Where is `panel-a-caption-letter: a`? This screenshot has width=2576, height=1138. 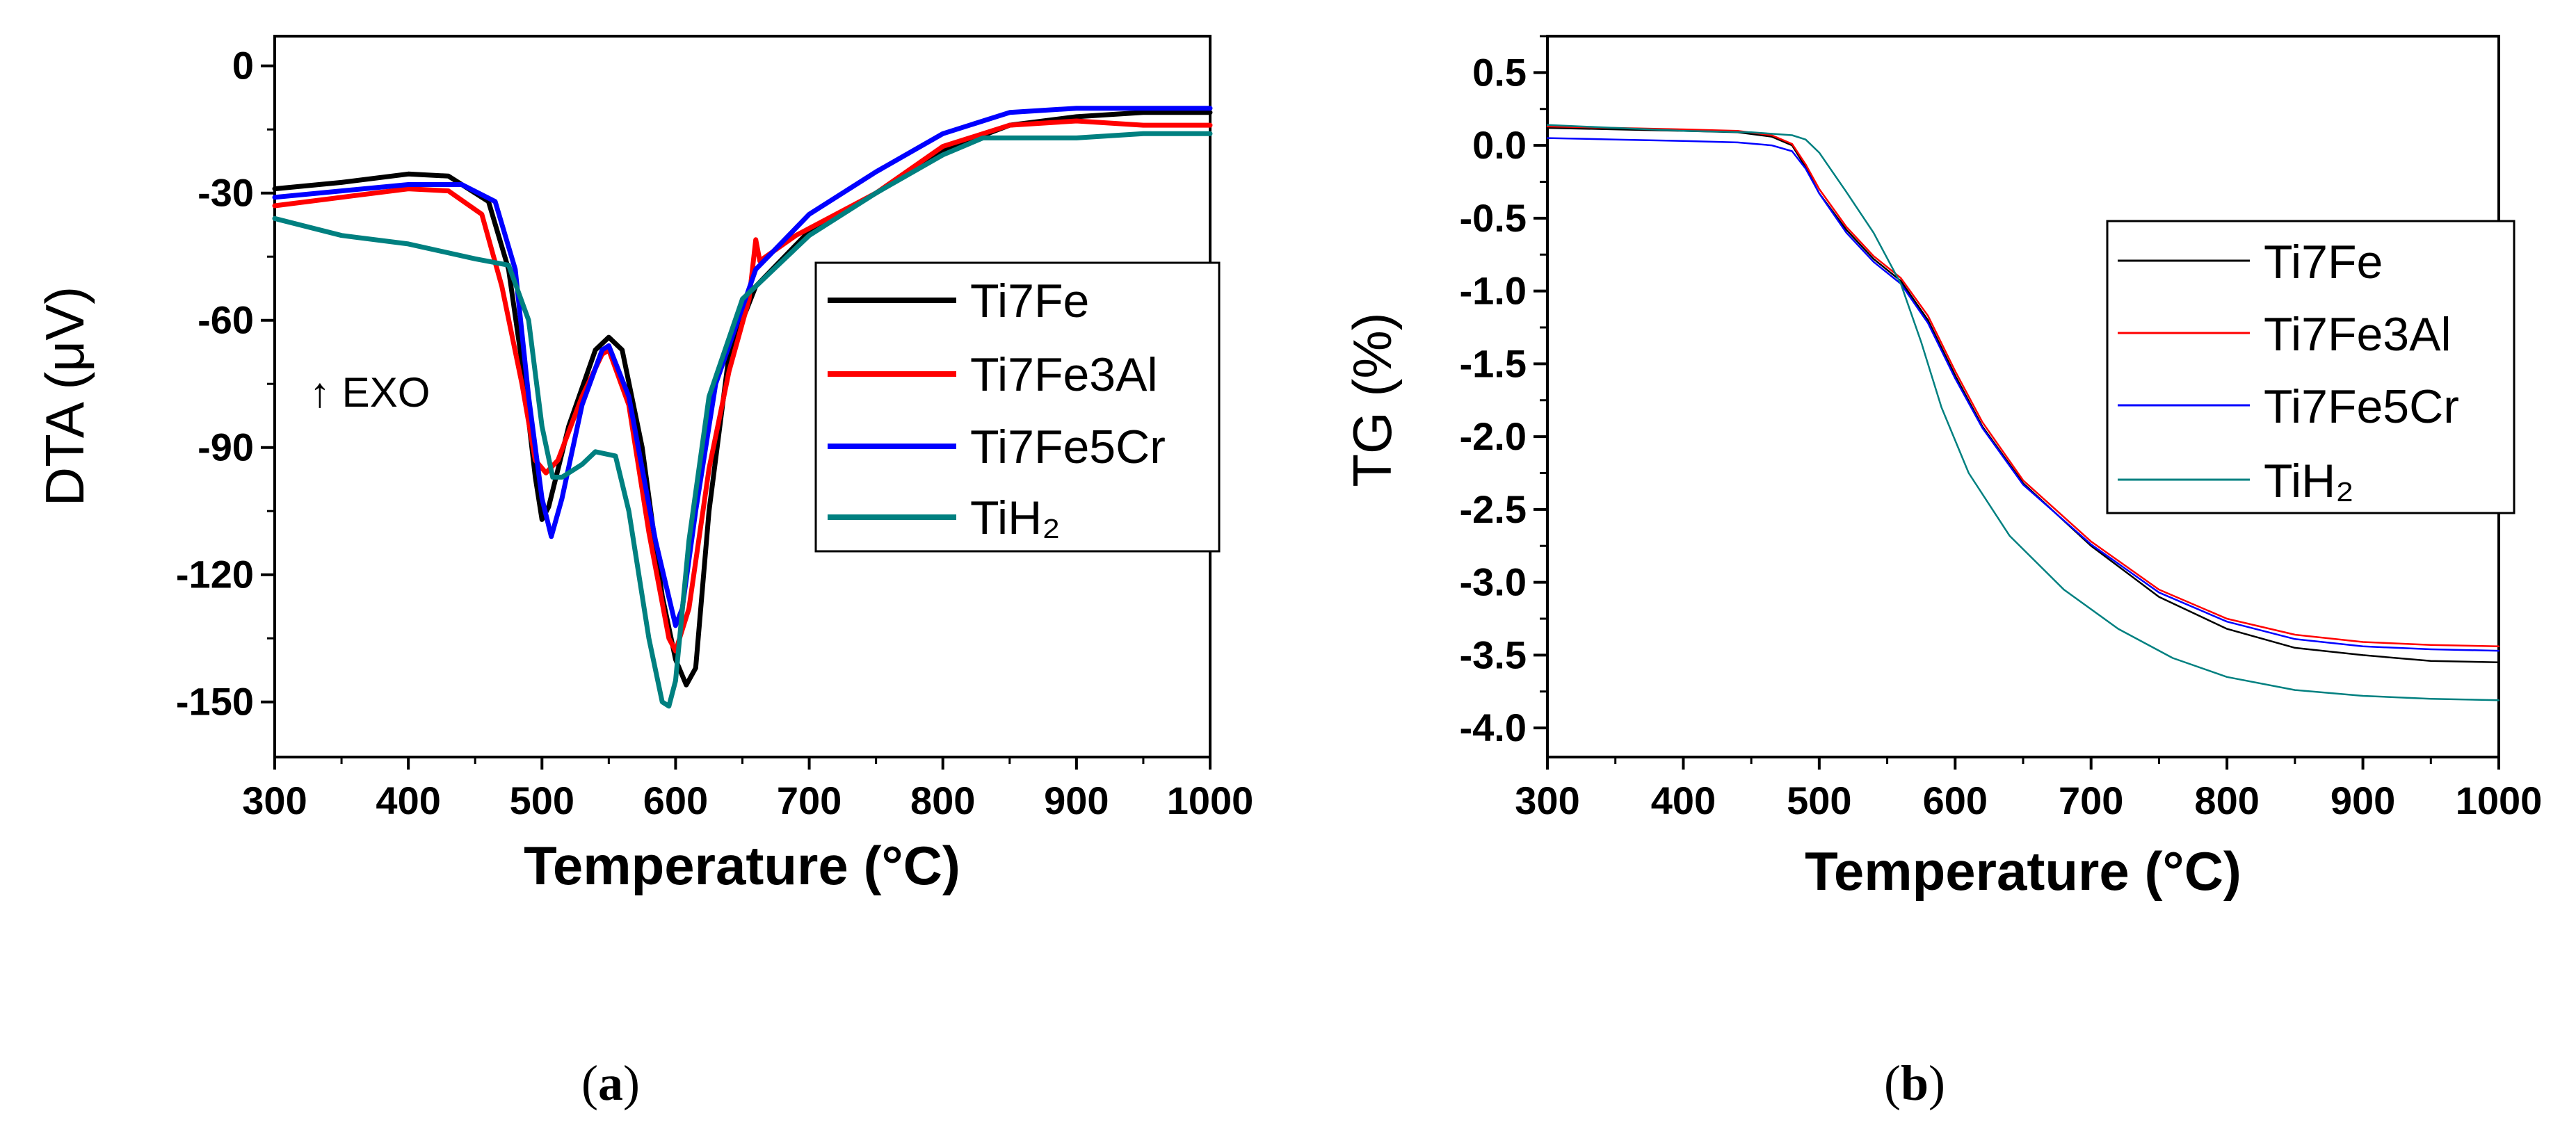
panel-a-caption-letter: a is located at coordinates (610, 1083).